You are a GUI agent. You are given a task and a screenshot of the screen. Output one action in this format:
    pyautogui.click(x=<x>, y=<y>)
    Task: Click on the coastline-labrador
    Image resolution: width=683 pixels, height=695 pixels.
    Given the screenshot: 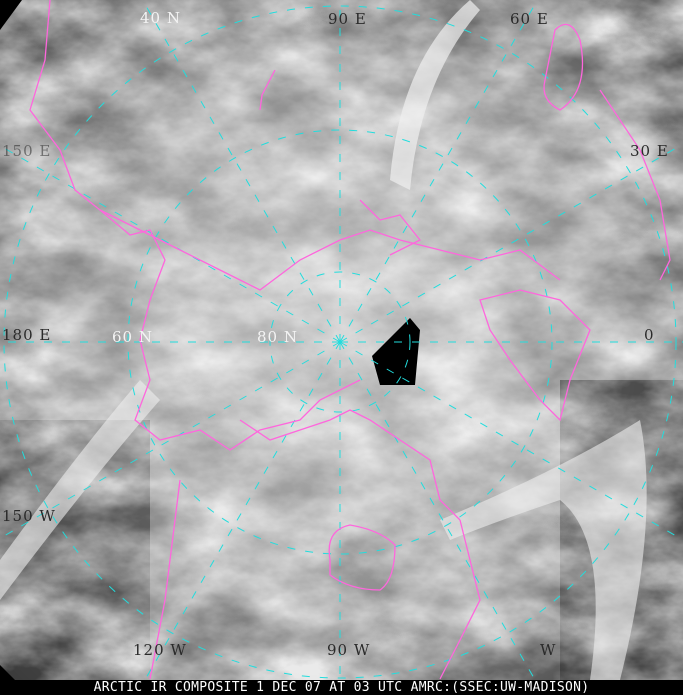 What is the action you would take?
    pyautogui.click(x=460, y=599)
    